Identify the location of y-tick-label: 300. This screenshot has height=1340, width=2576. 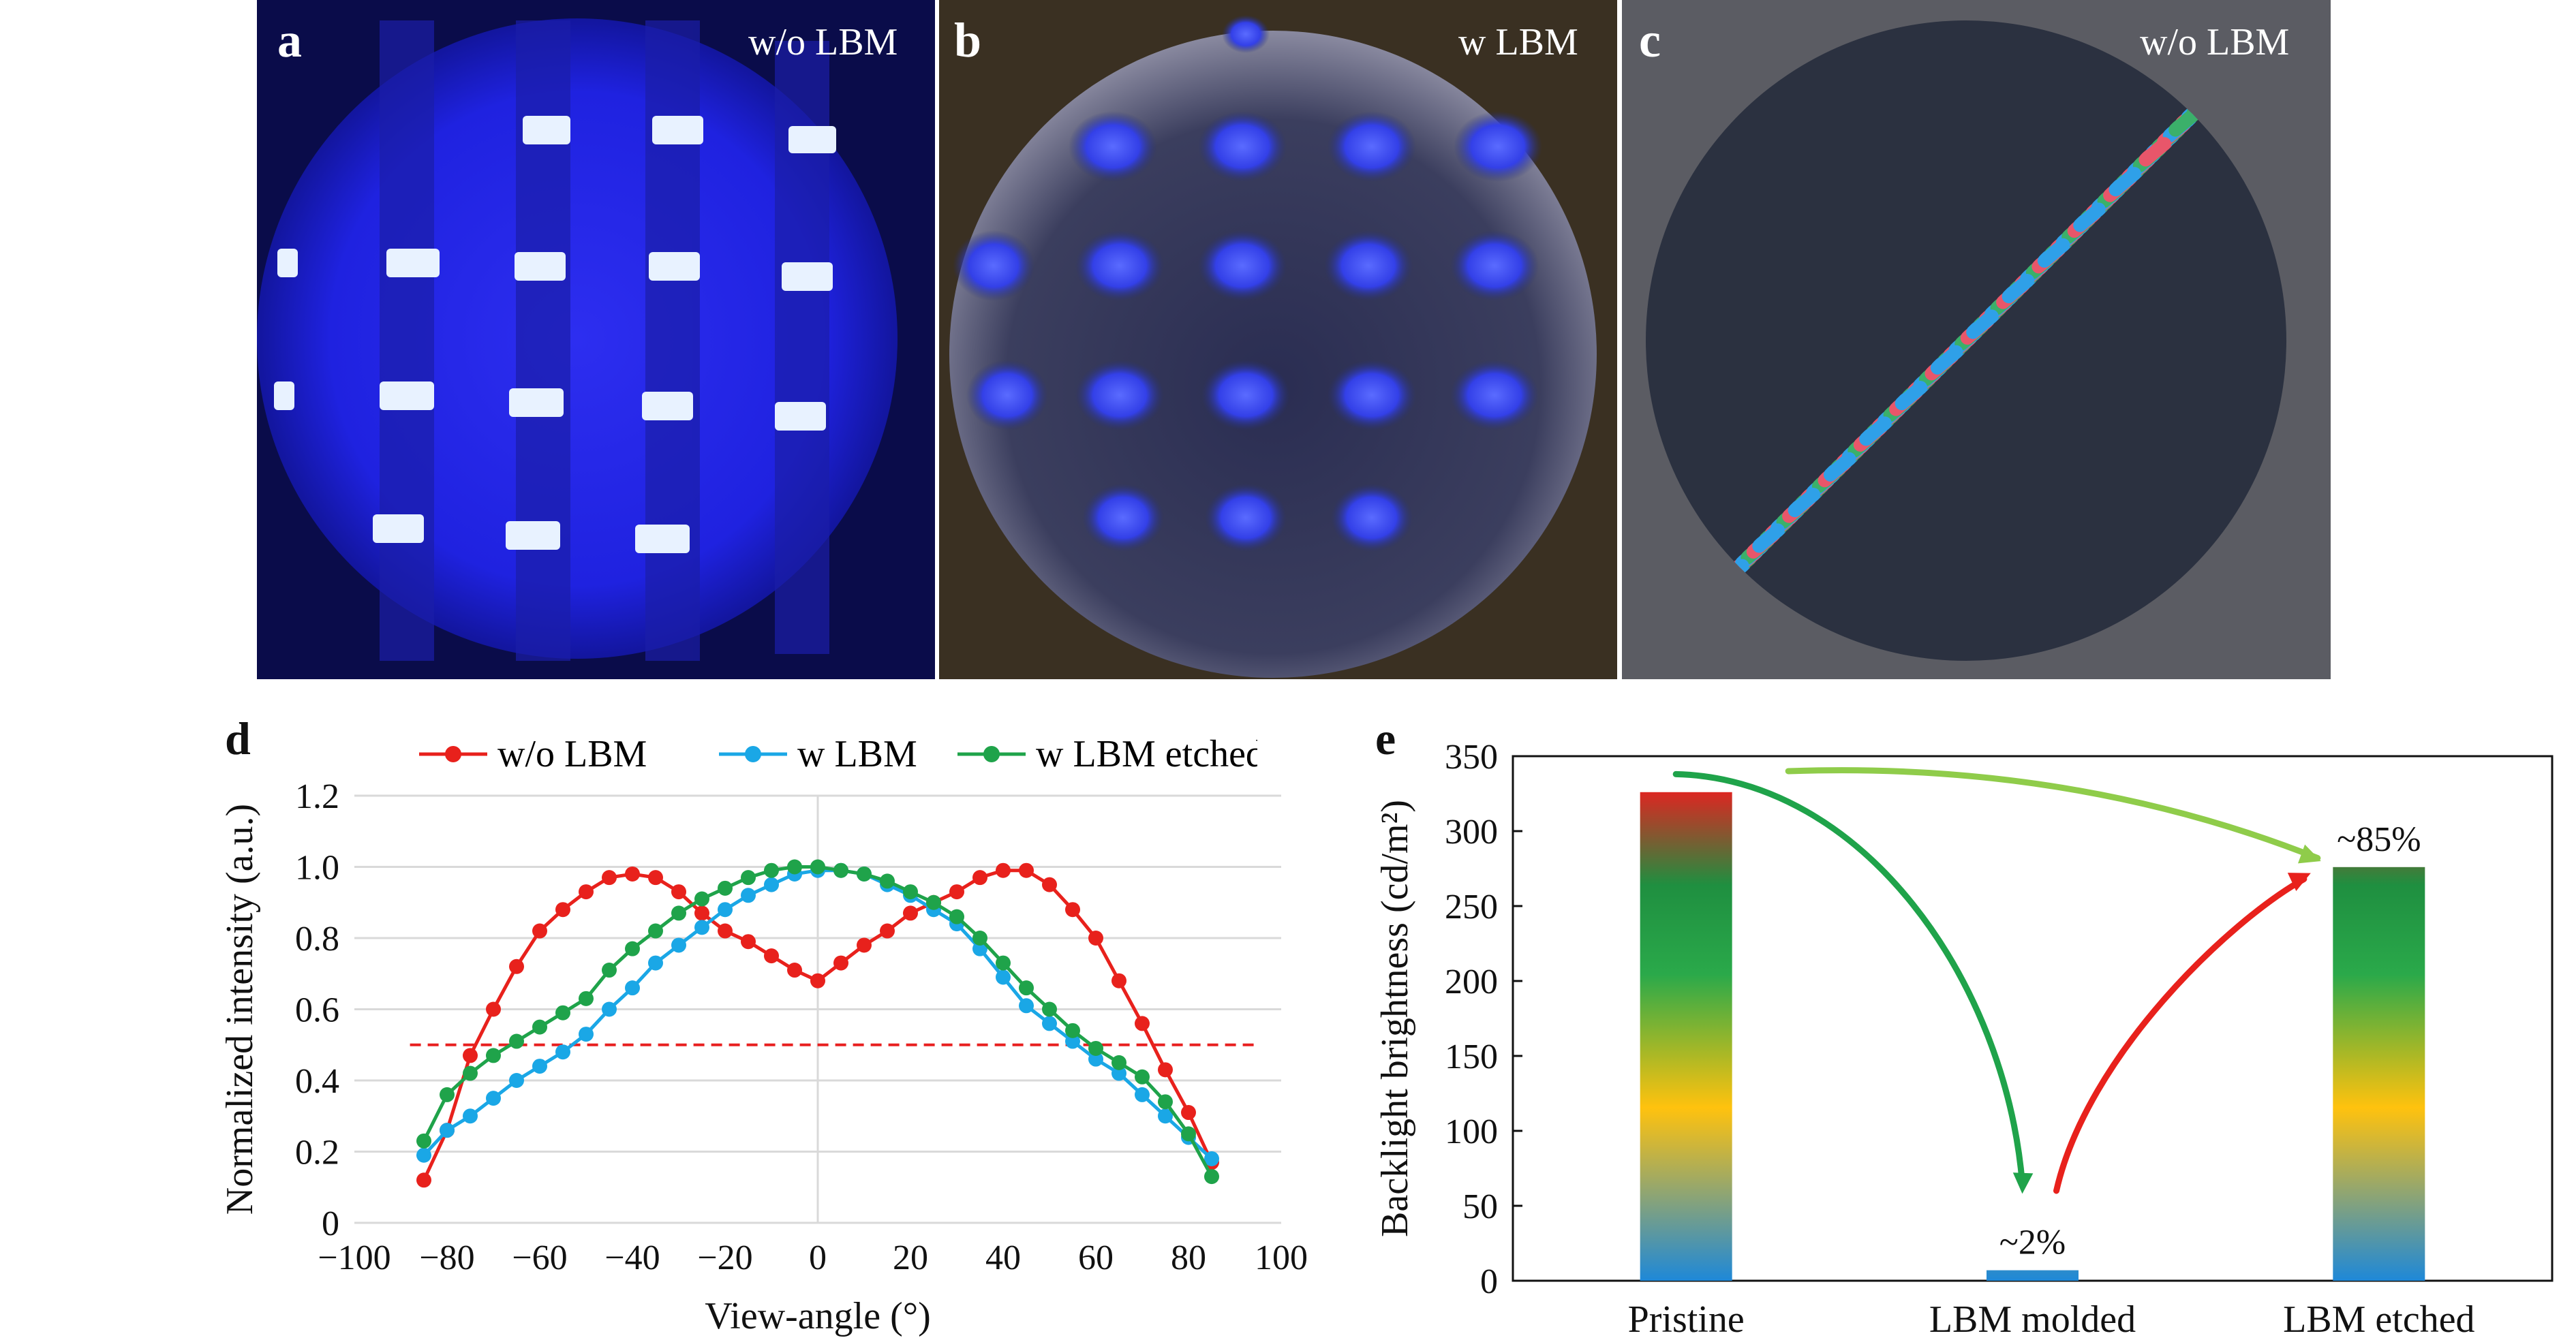
(1471, 832).